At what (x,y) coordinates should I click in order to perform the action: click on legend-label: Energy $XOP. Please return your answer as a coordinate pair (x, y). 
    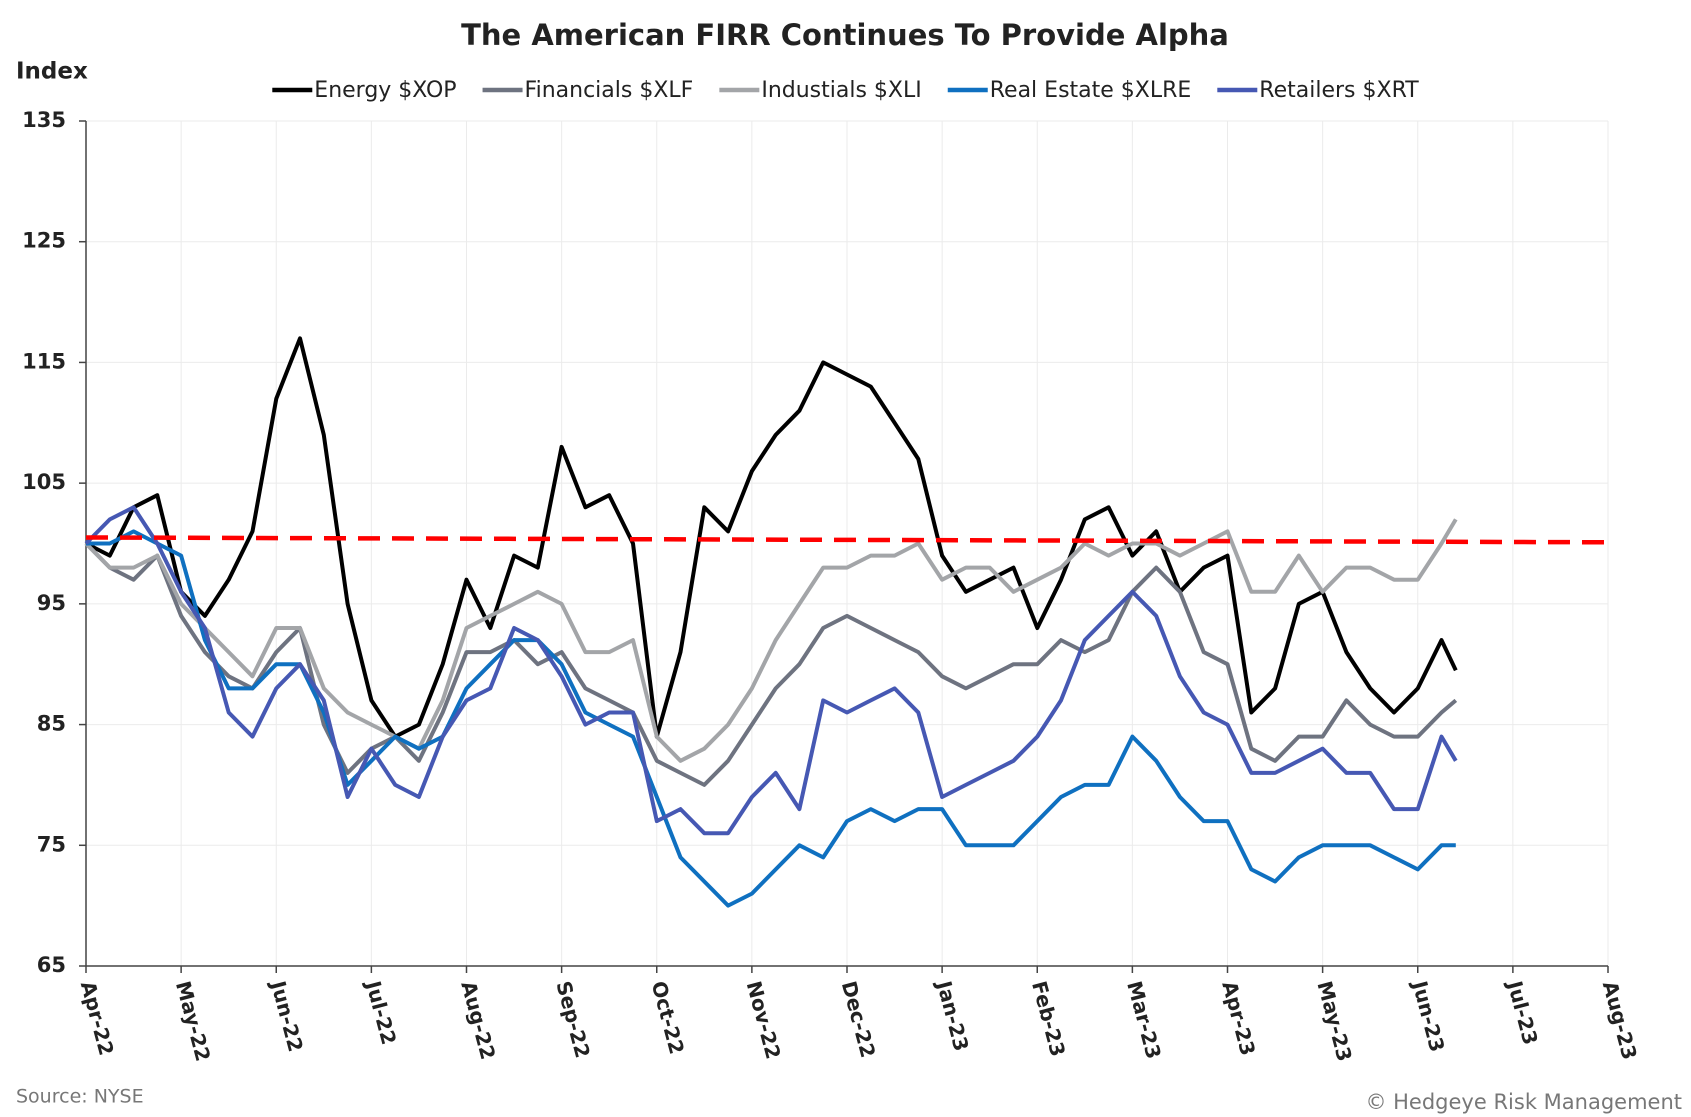
    Looking at the image, I should click on (385, 90).